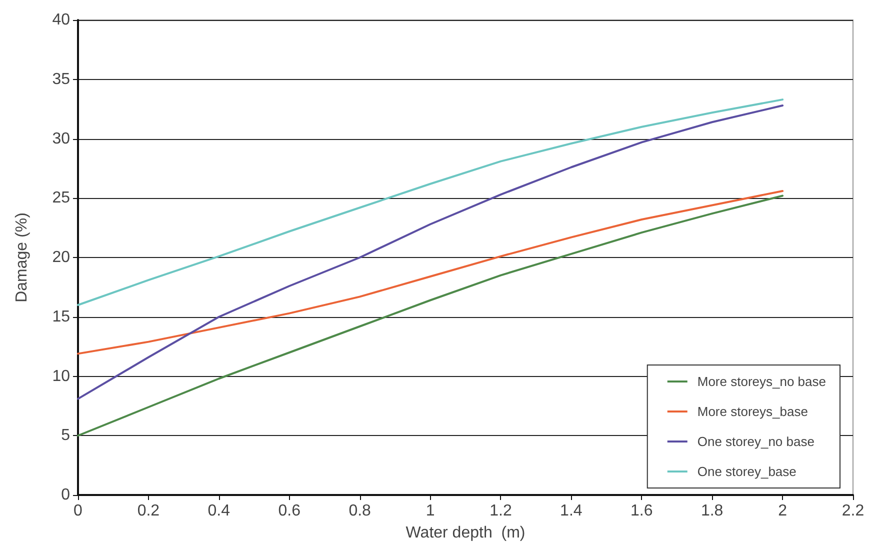  What do you see at coordinates (61, 198) in the screenshot?
I see `y-tick-label: 25` at bounding box center [61, 198].